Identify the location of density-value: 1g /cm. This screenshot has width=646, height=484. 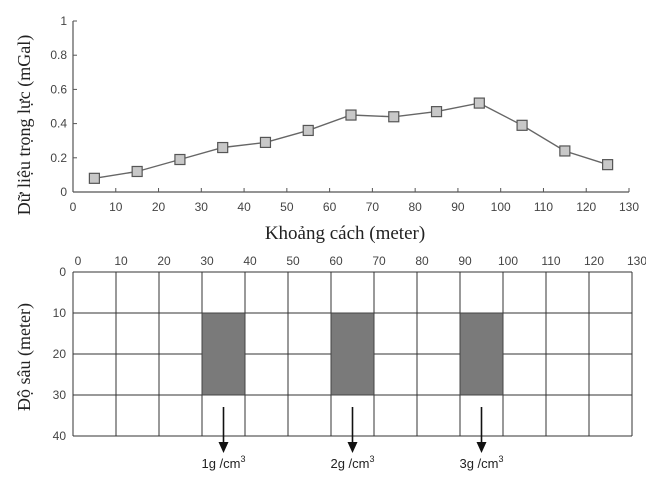
(220, 463).